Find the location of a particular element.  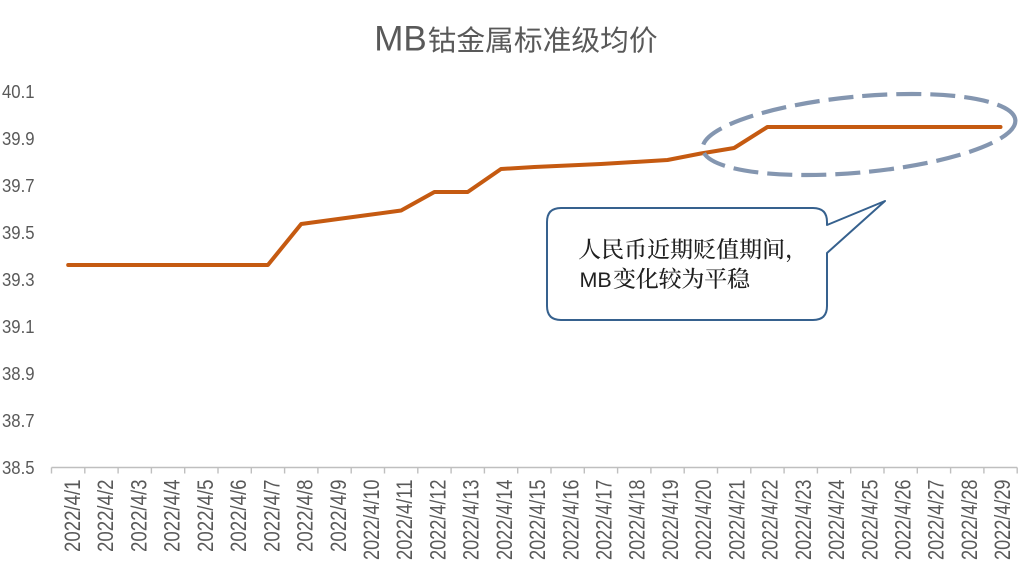

svg-text: 2022/4/6 is located at coordinates (238, 516).